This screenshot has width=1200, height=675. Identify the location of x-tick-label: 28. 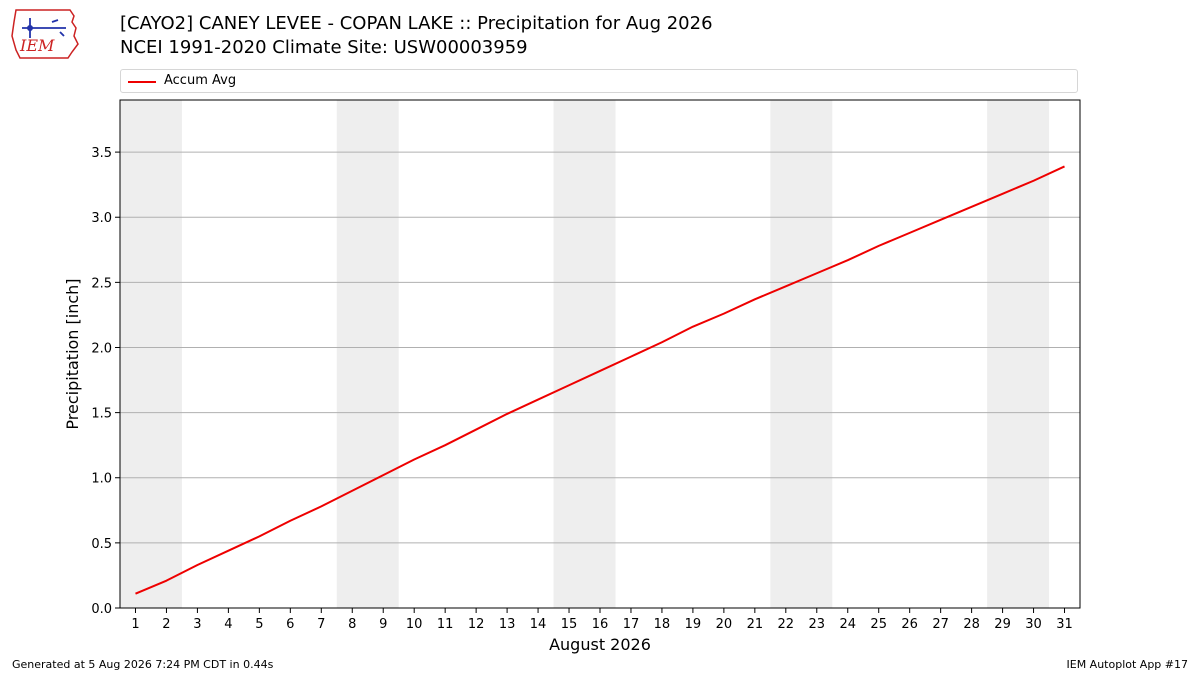
(971, 624).